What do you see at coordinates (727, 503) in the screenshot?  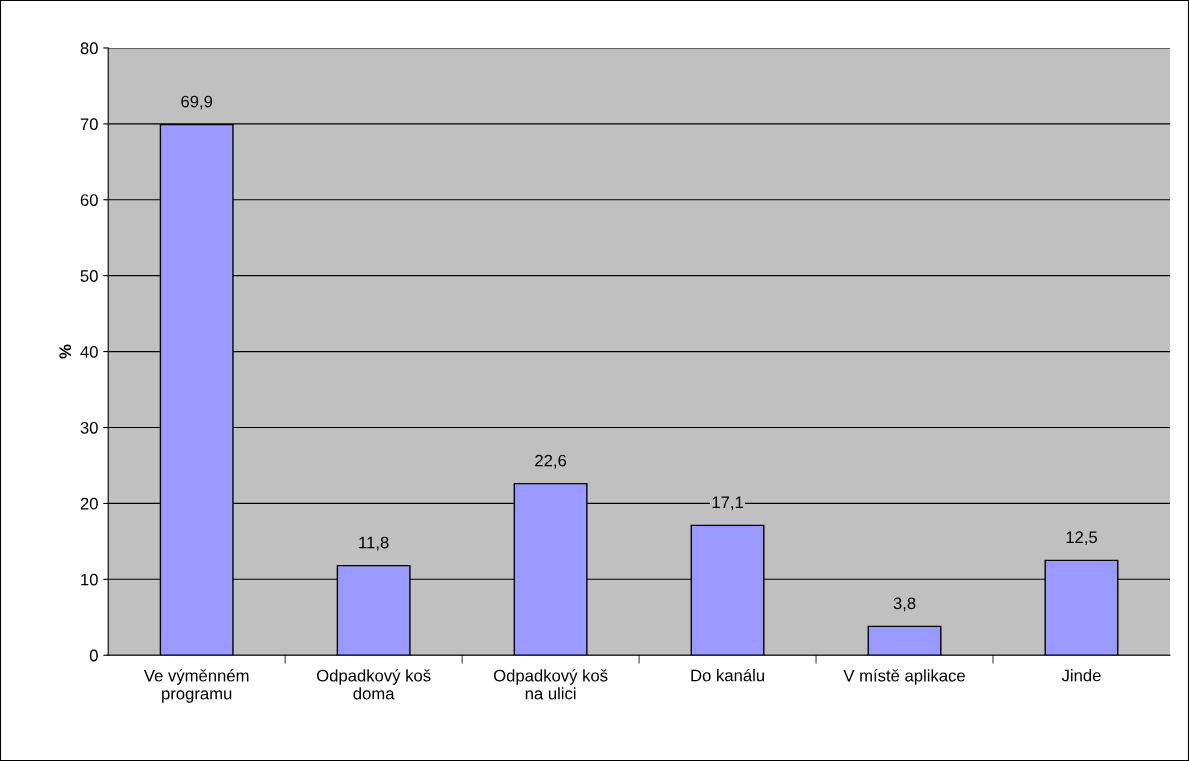 I see `data-label: 17,1` at bounding box center [727, 503].